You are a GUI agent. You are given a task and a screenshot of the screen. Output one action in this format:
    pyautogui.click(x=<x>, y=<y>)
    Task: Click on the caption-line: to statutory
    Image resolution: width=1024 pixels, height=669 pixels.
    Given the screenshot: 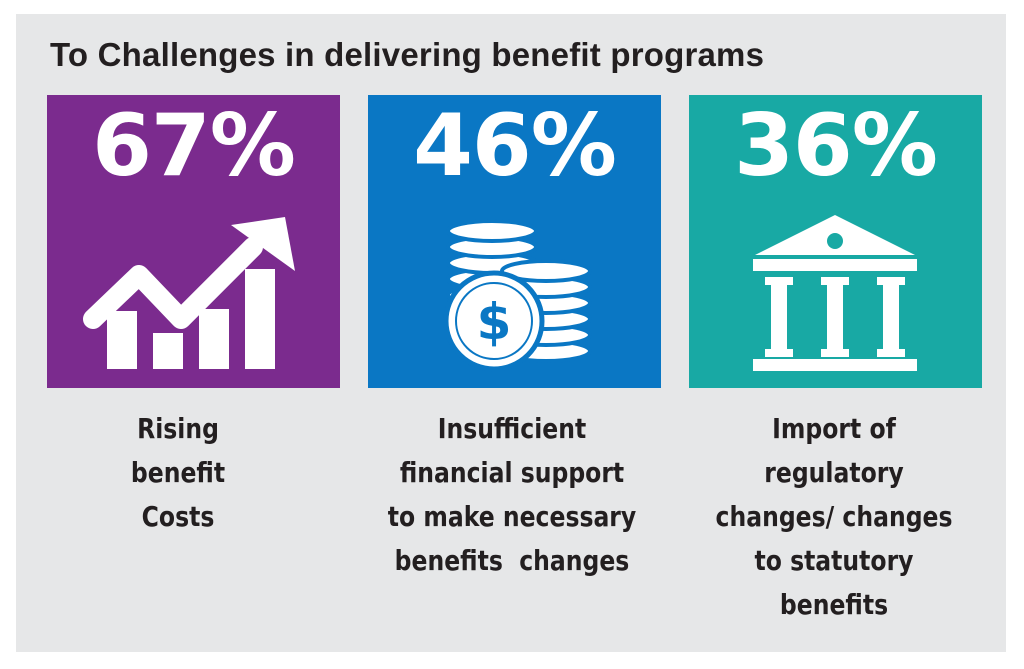 What is the action you would take?
    pyautogui.click(x=834, y=560)
    